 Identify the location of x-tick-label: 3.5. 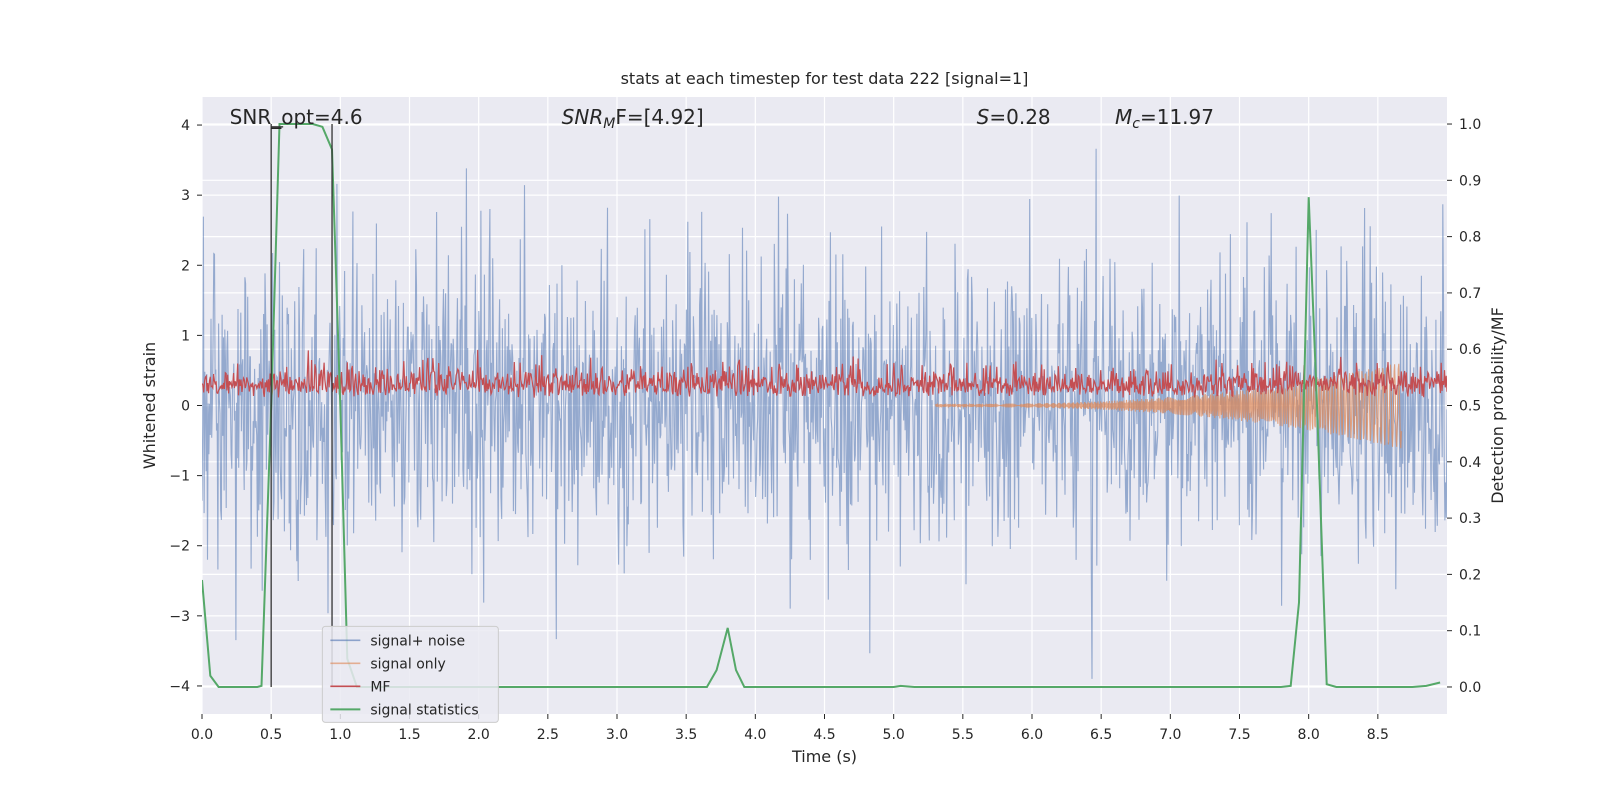
(686, 735).